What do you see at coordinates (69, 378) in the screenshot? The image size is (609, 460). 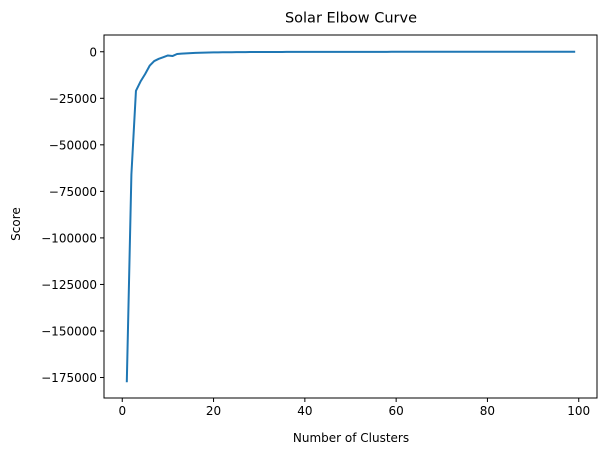 I see `y-tick-label: −175000` at bounding box center [69, 378].